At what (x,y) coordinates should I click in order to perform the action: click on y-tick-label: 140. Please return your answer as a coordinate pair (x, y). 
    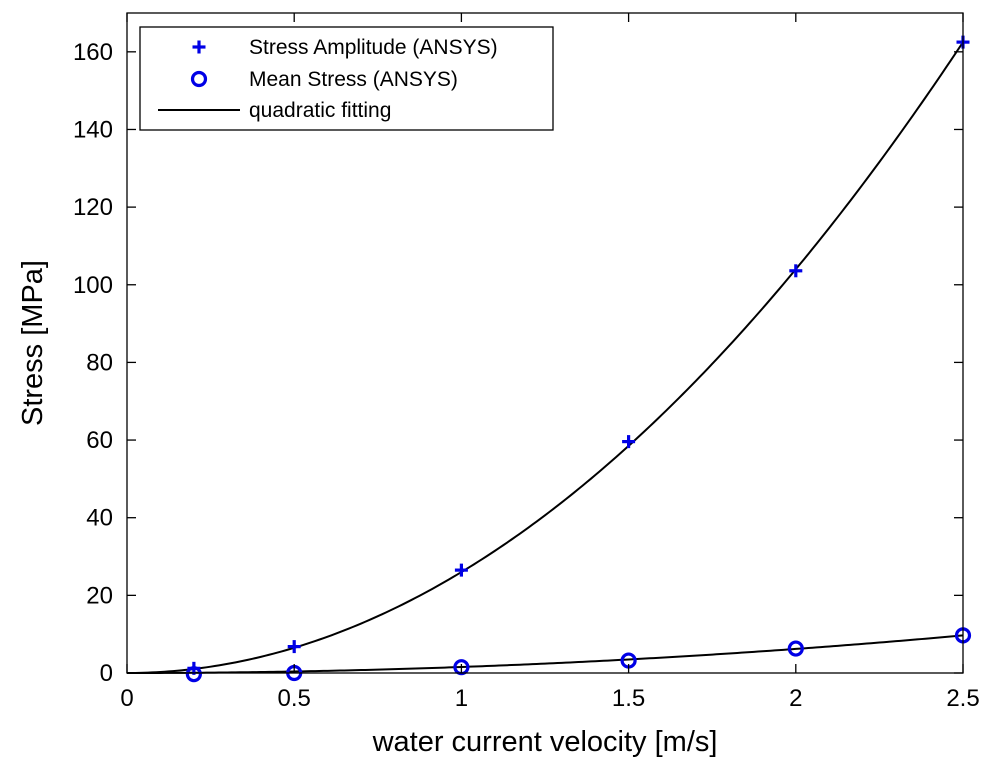
    Looking at the image, I should click on (93, 129).